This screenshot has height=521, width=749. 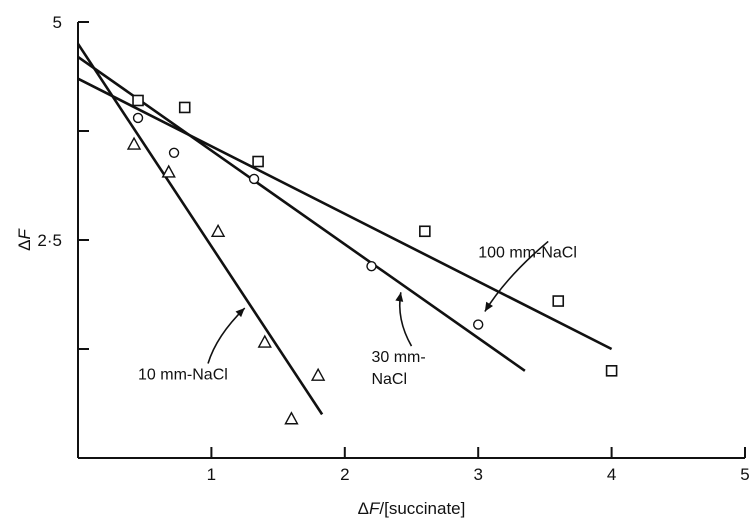 I want to click on series-annotation: 100 mm-NaCl, so click(x=527, y=252).